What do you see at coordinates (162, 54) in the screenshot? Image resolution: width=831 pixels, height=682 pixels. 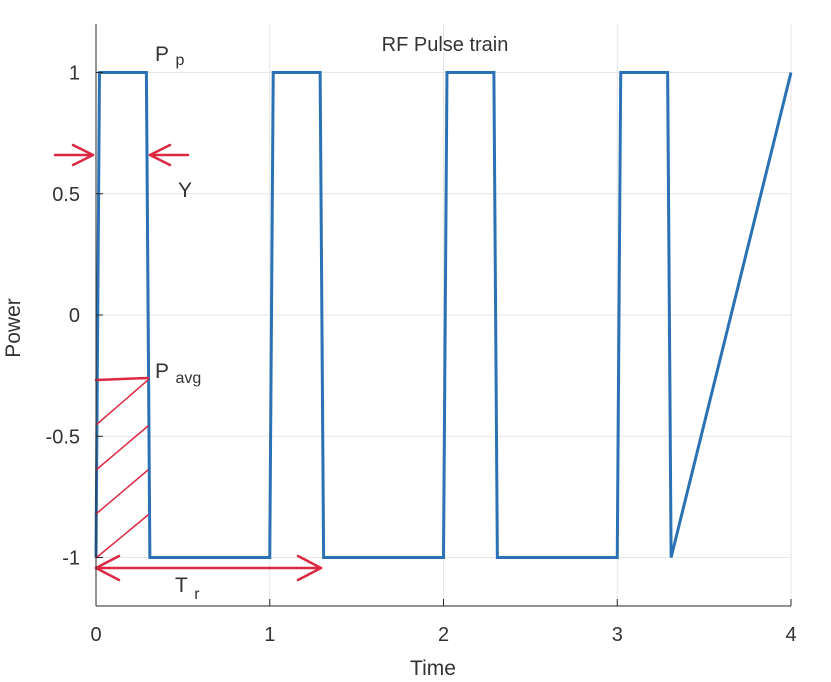 I see `peak-power-label-main: P` at bounding box center [162, 54].